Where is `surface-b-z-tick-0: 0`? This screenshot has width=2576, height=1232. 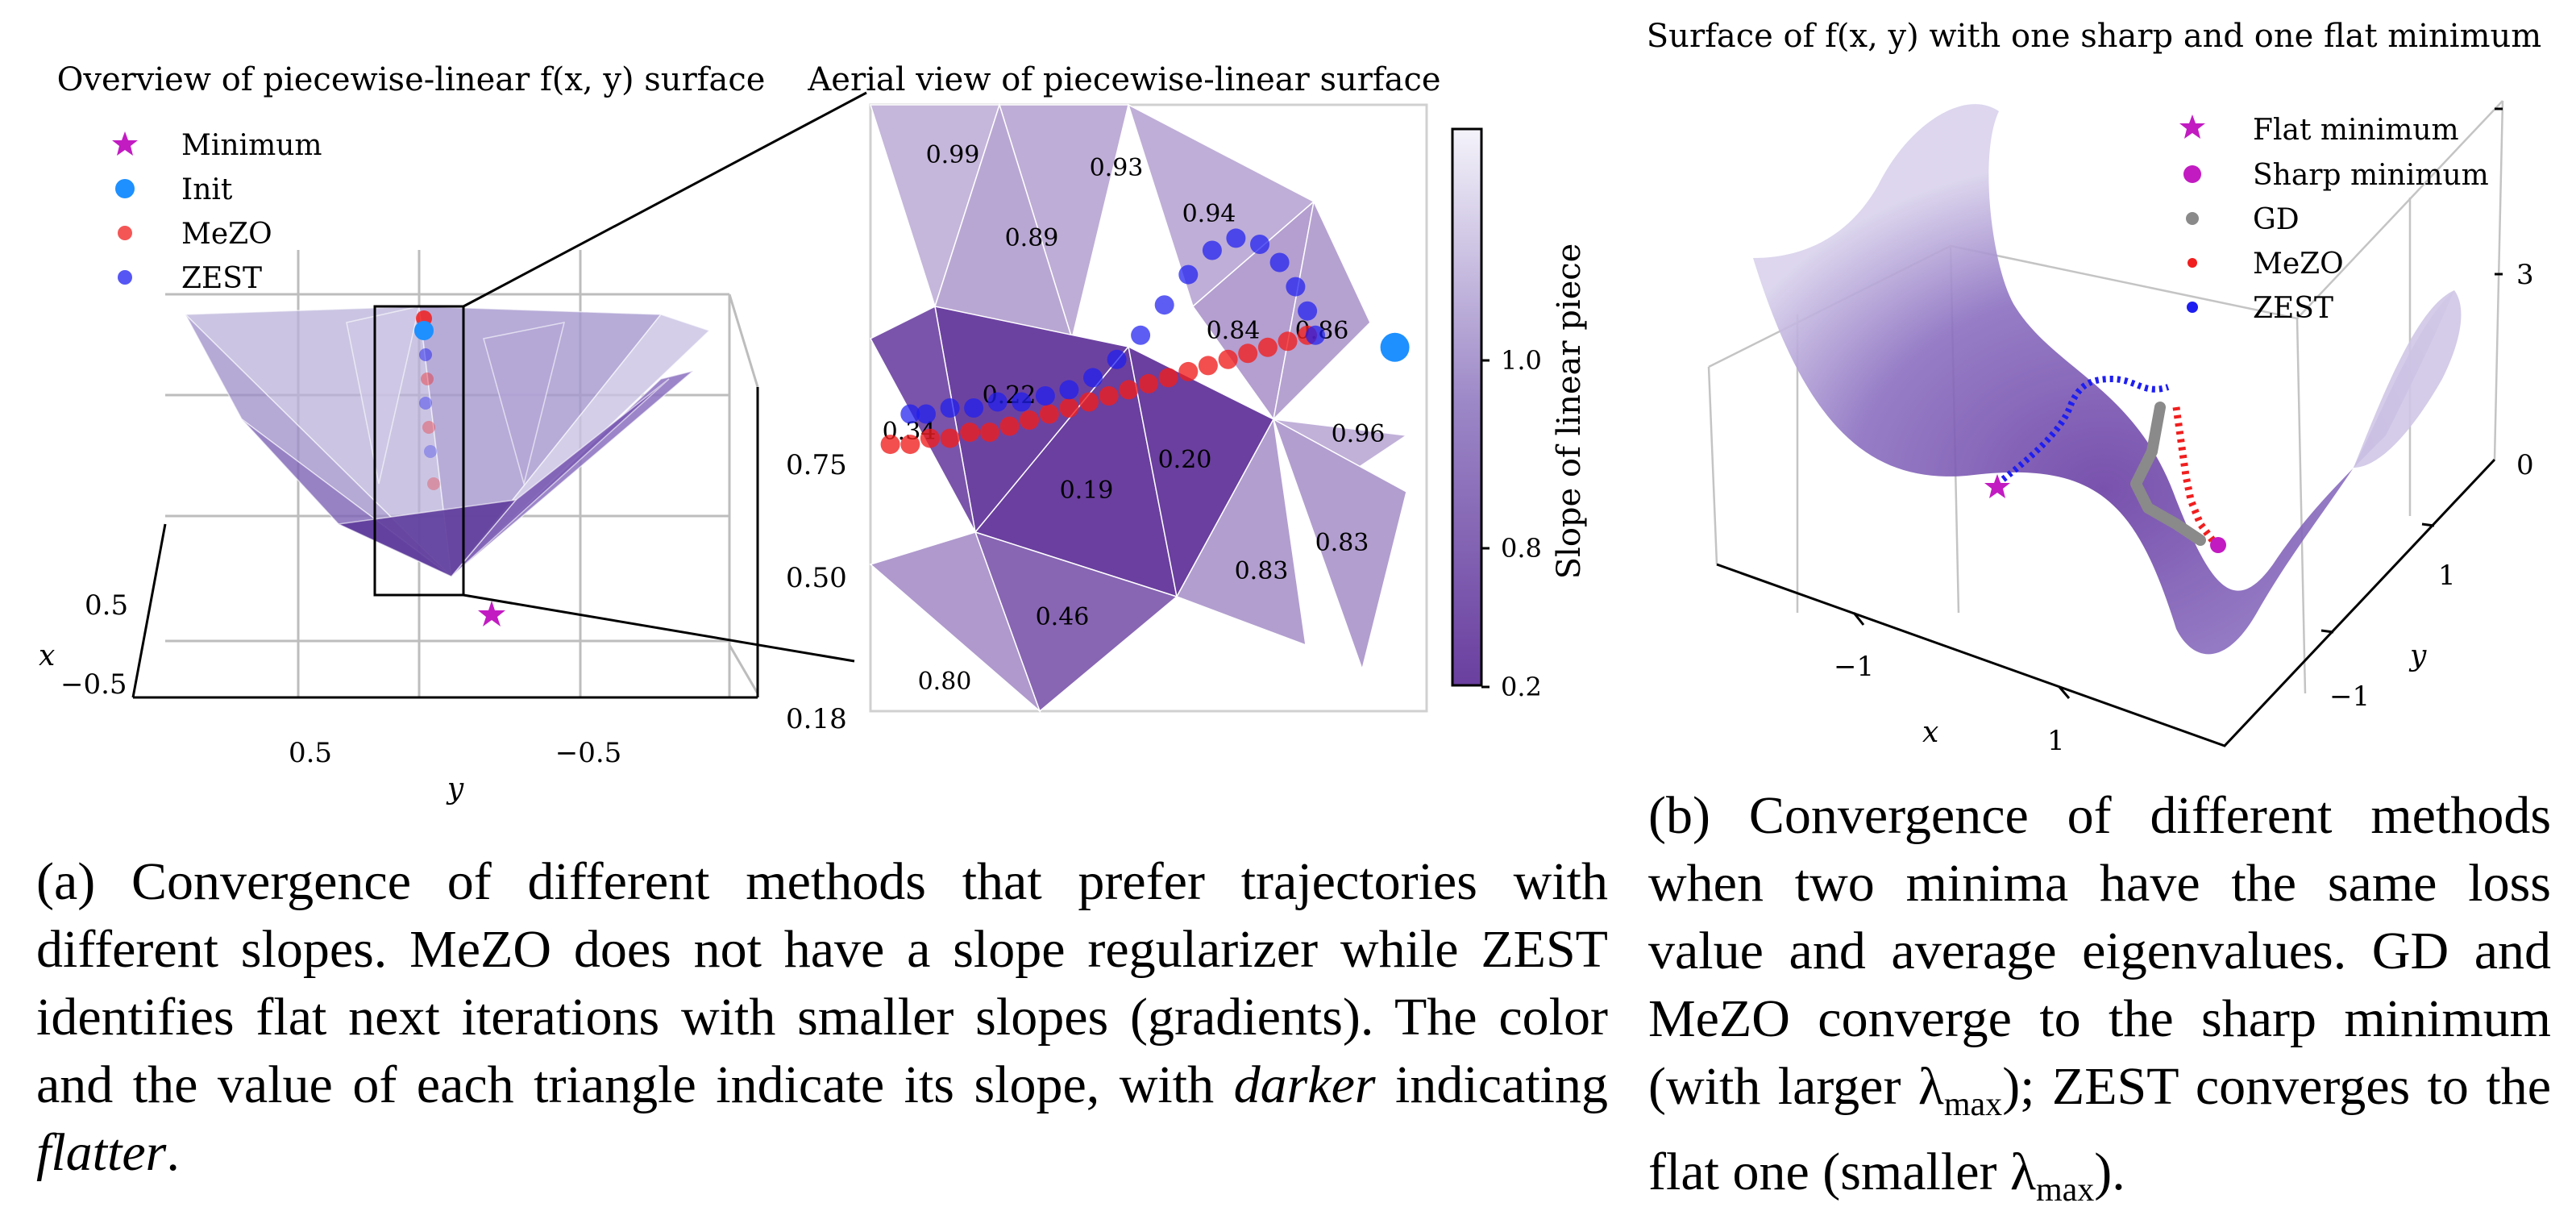 surface-b-z-tick-0: 0 is located at coordinates (2525, 465).